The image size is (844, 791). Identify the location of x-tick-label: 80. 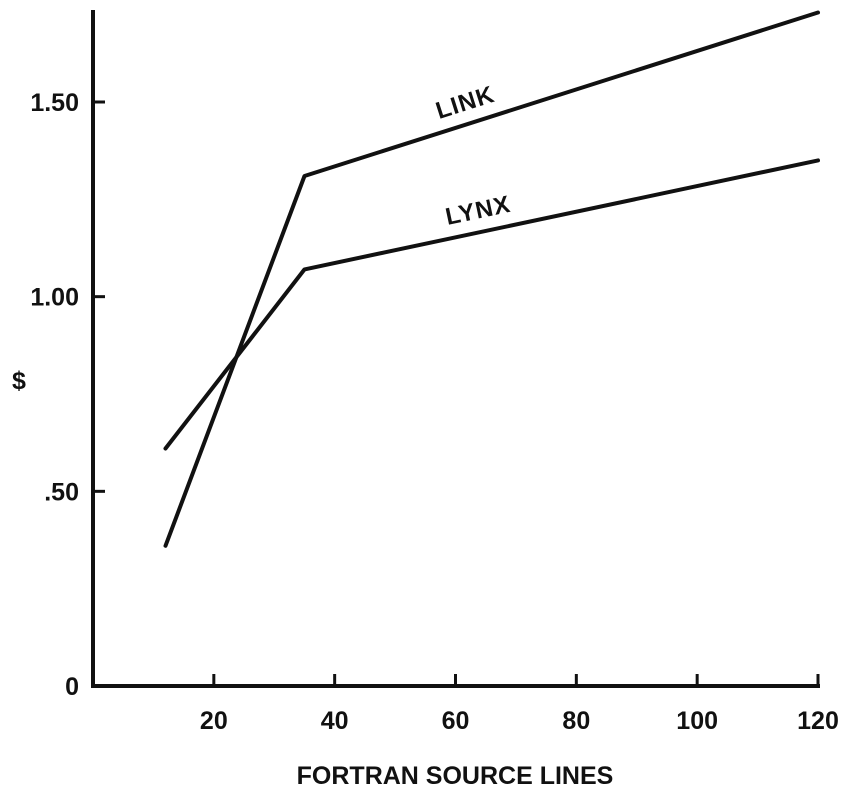
(576, 721).